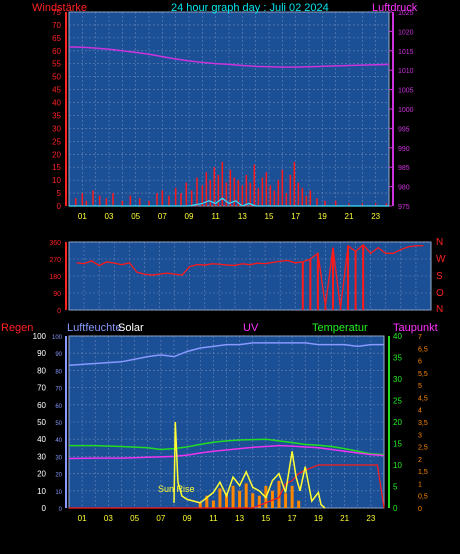 This screenshot has width=460, height=554. I want to click on rain-tick-label: 20, so click(41, 474).